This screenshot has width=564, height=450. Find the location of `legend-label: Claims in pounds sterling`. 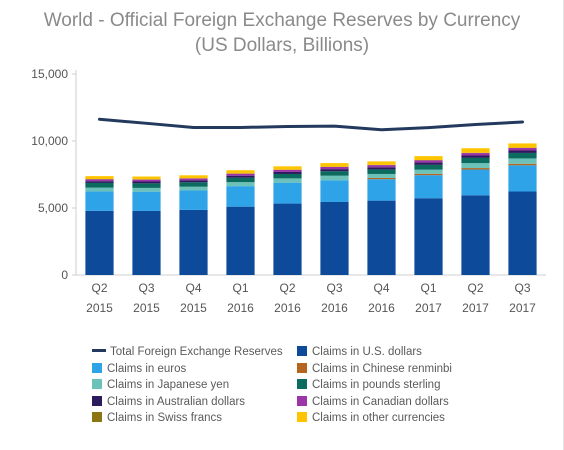

legend-label: Claims in pounds sterling is located at coordinates (376, 385).